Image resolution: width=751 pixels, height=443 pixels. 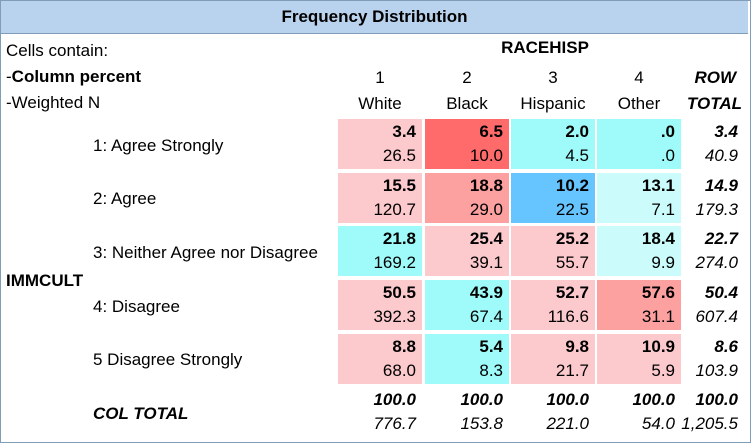 What do you see at coordinates (374, 17) in the screenshot?
I see `table-title: Frequency Distribution` at bounding box center [374, 17].